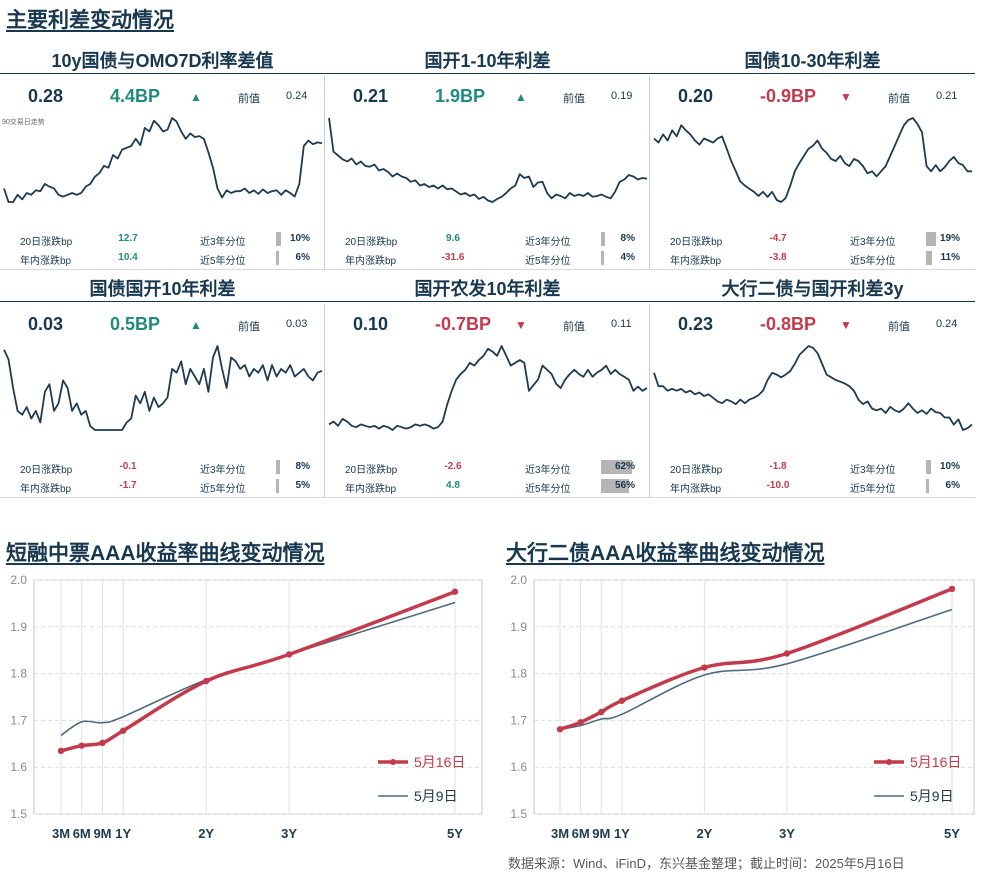 The image size is (982, 874). Describe the element at coordinates (487, 289) in the screenshot. I see `panel-title: 国开农发10年利差` at that location.